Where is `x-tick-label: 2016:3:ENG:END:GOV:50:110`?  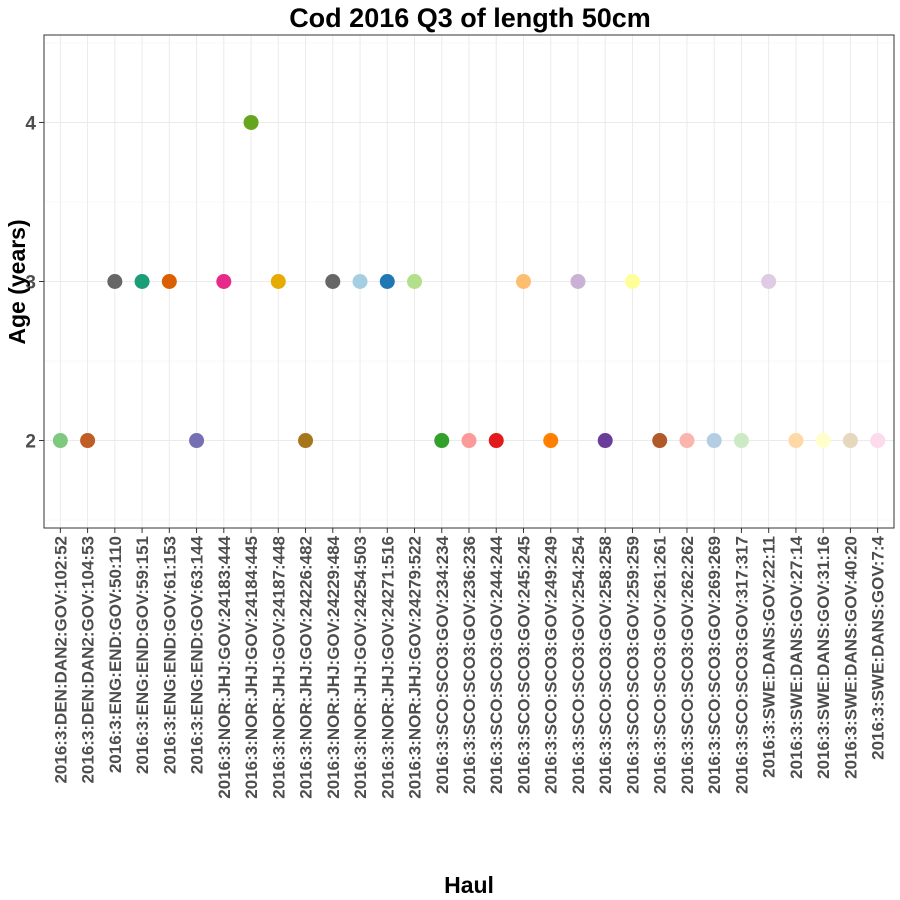 x-tick-label: 2016:3:ENG:END:GOV:50:110 is located at coordinates (115, 654).